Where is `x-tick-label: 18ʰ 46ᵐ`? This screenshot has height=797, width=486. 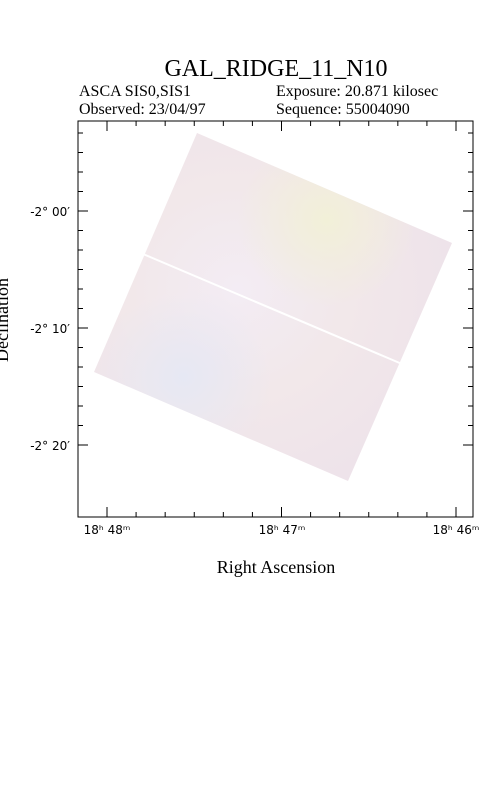 x-tick-label: 18ʰ 46ᵐ is located at coordinates (456, 530).